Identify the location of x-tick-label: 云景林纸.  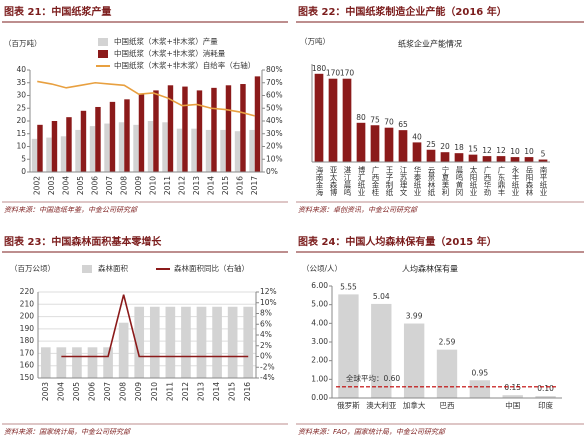
(431, 182).